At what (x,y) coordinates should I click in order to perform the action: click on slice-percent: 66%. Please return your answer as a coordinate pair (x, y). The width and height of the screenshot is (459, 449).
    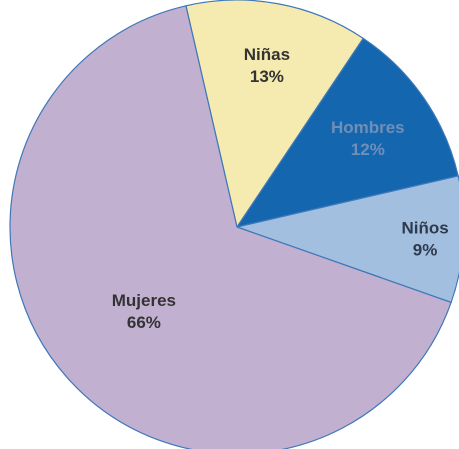
    Looking at the image, I should click on (144, 322).